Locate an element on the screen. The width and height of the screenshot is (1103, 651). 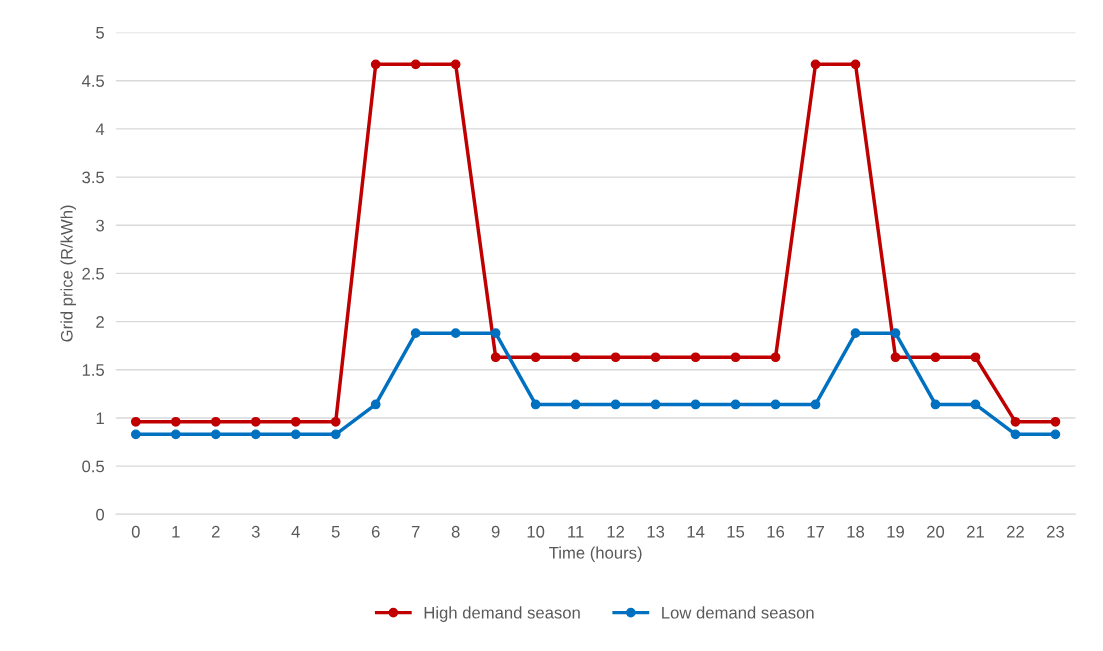
x-axis-title: Time (hours) is located at coordinates (595, 554).